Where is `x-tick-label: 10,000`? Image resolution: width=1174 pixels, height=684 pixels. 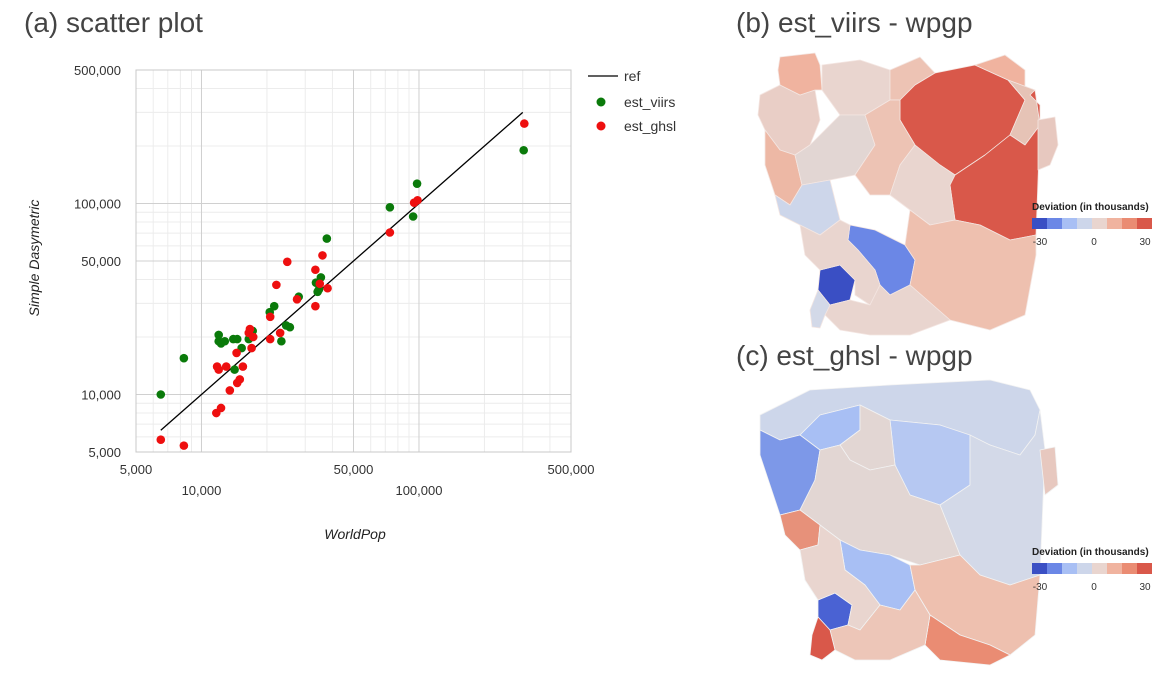 x-tick-label: 10,000 is located at coordinates (202, 490).